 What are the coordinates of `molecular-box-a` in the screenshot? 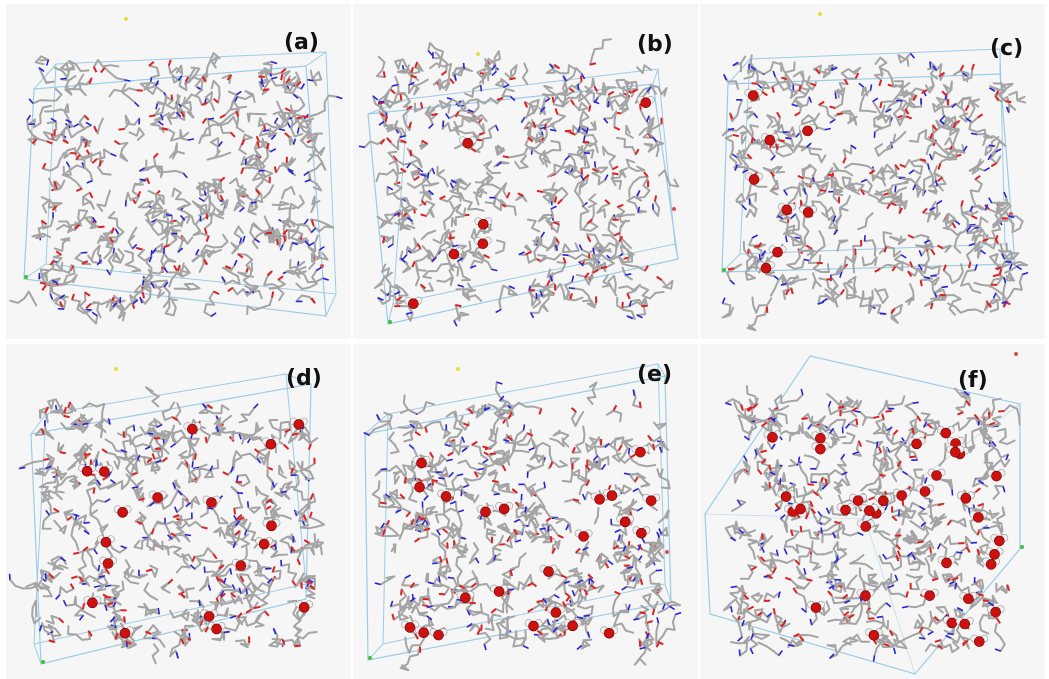 It's located at (176, 171).